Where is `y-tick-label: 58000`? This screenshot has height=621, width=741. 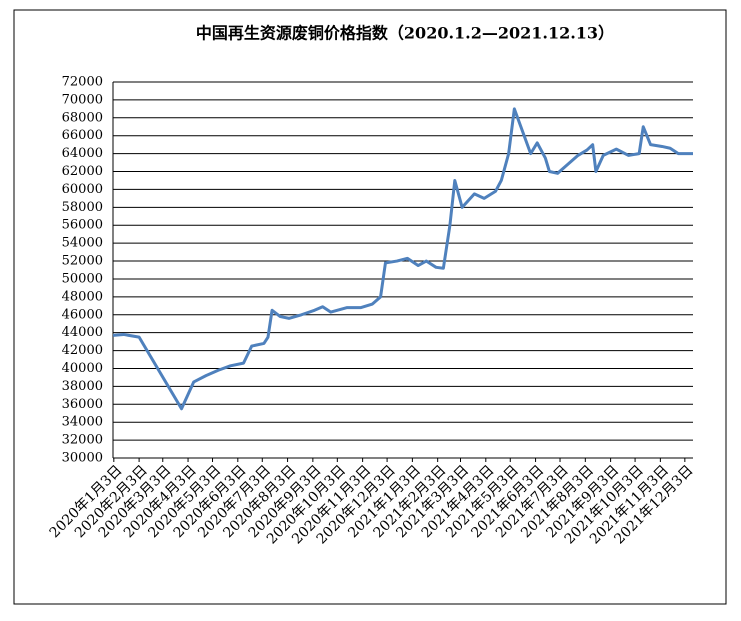 y-tick-label: 58000 is located at coordinates (82, 207).